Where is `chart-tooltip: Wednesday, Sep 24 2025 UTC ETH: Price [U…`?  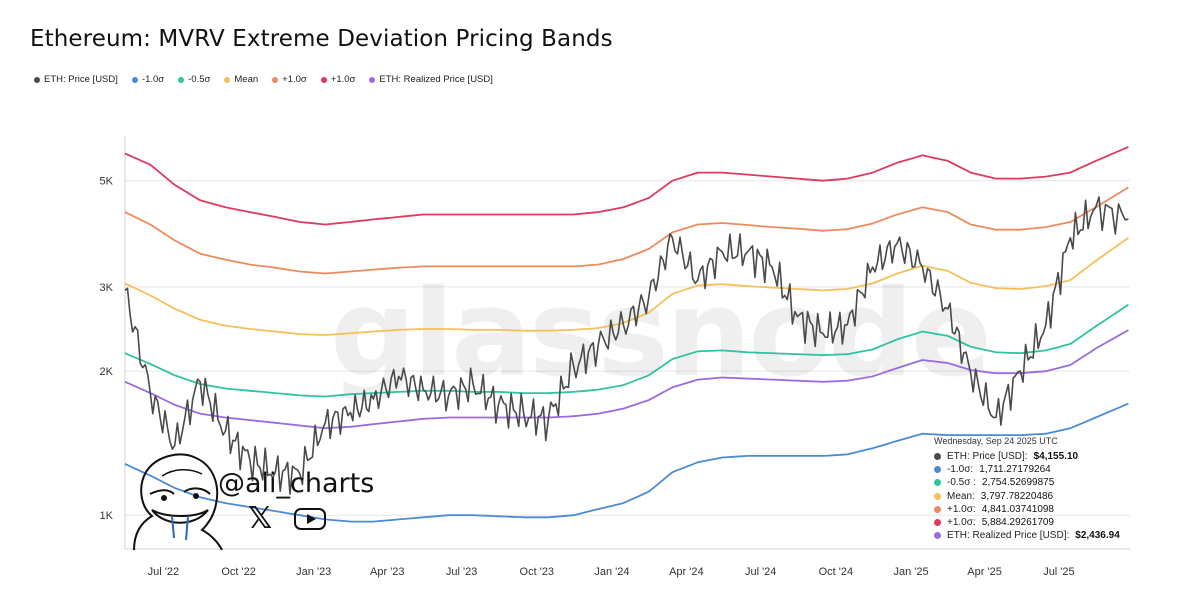 chart-tooltip: Wednesday, Sep 24 2025 UTC ETH: Price [U… is located at coordinates (1033, 488).